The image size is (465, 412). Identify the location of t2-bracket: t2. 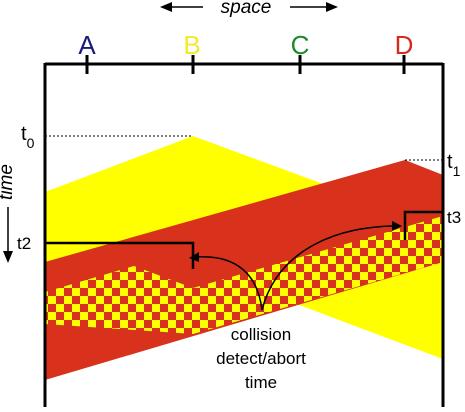
(106, 251).